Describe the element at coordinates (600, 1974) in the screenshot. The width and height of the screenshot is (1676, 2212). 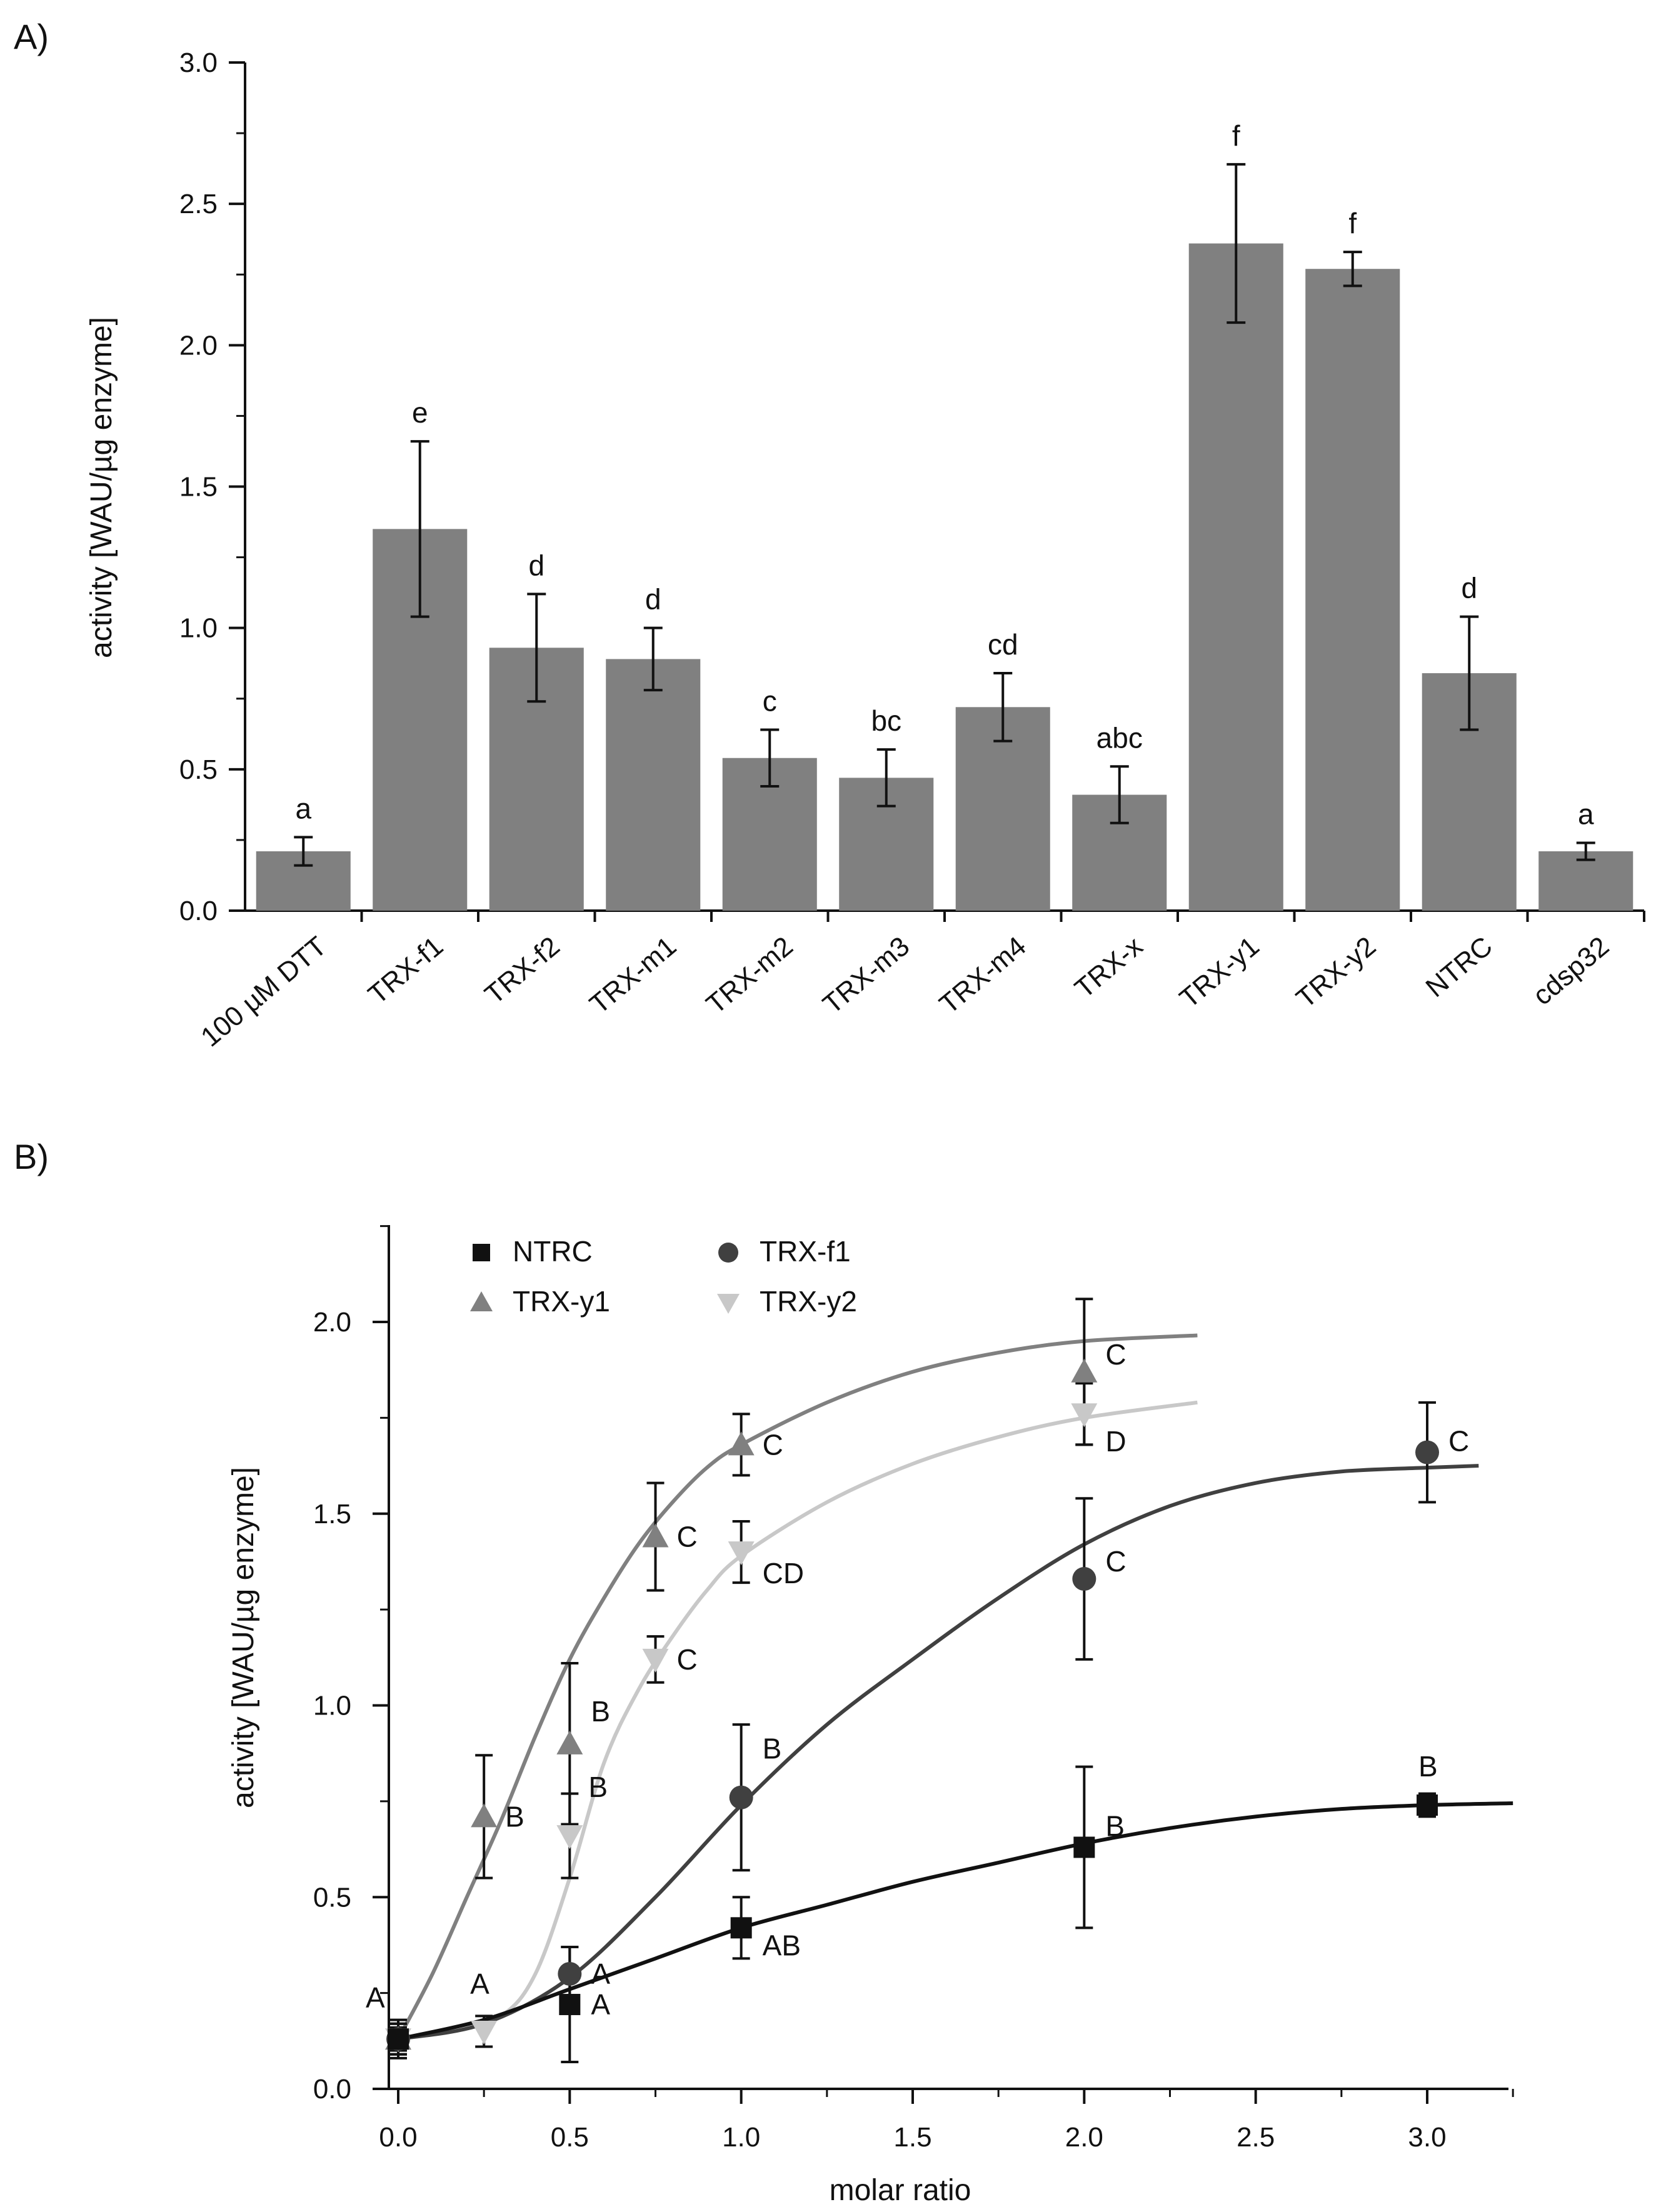
I see `group-letter-trx-f1: A` at that location.